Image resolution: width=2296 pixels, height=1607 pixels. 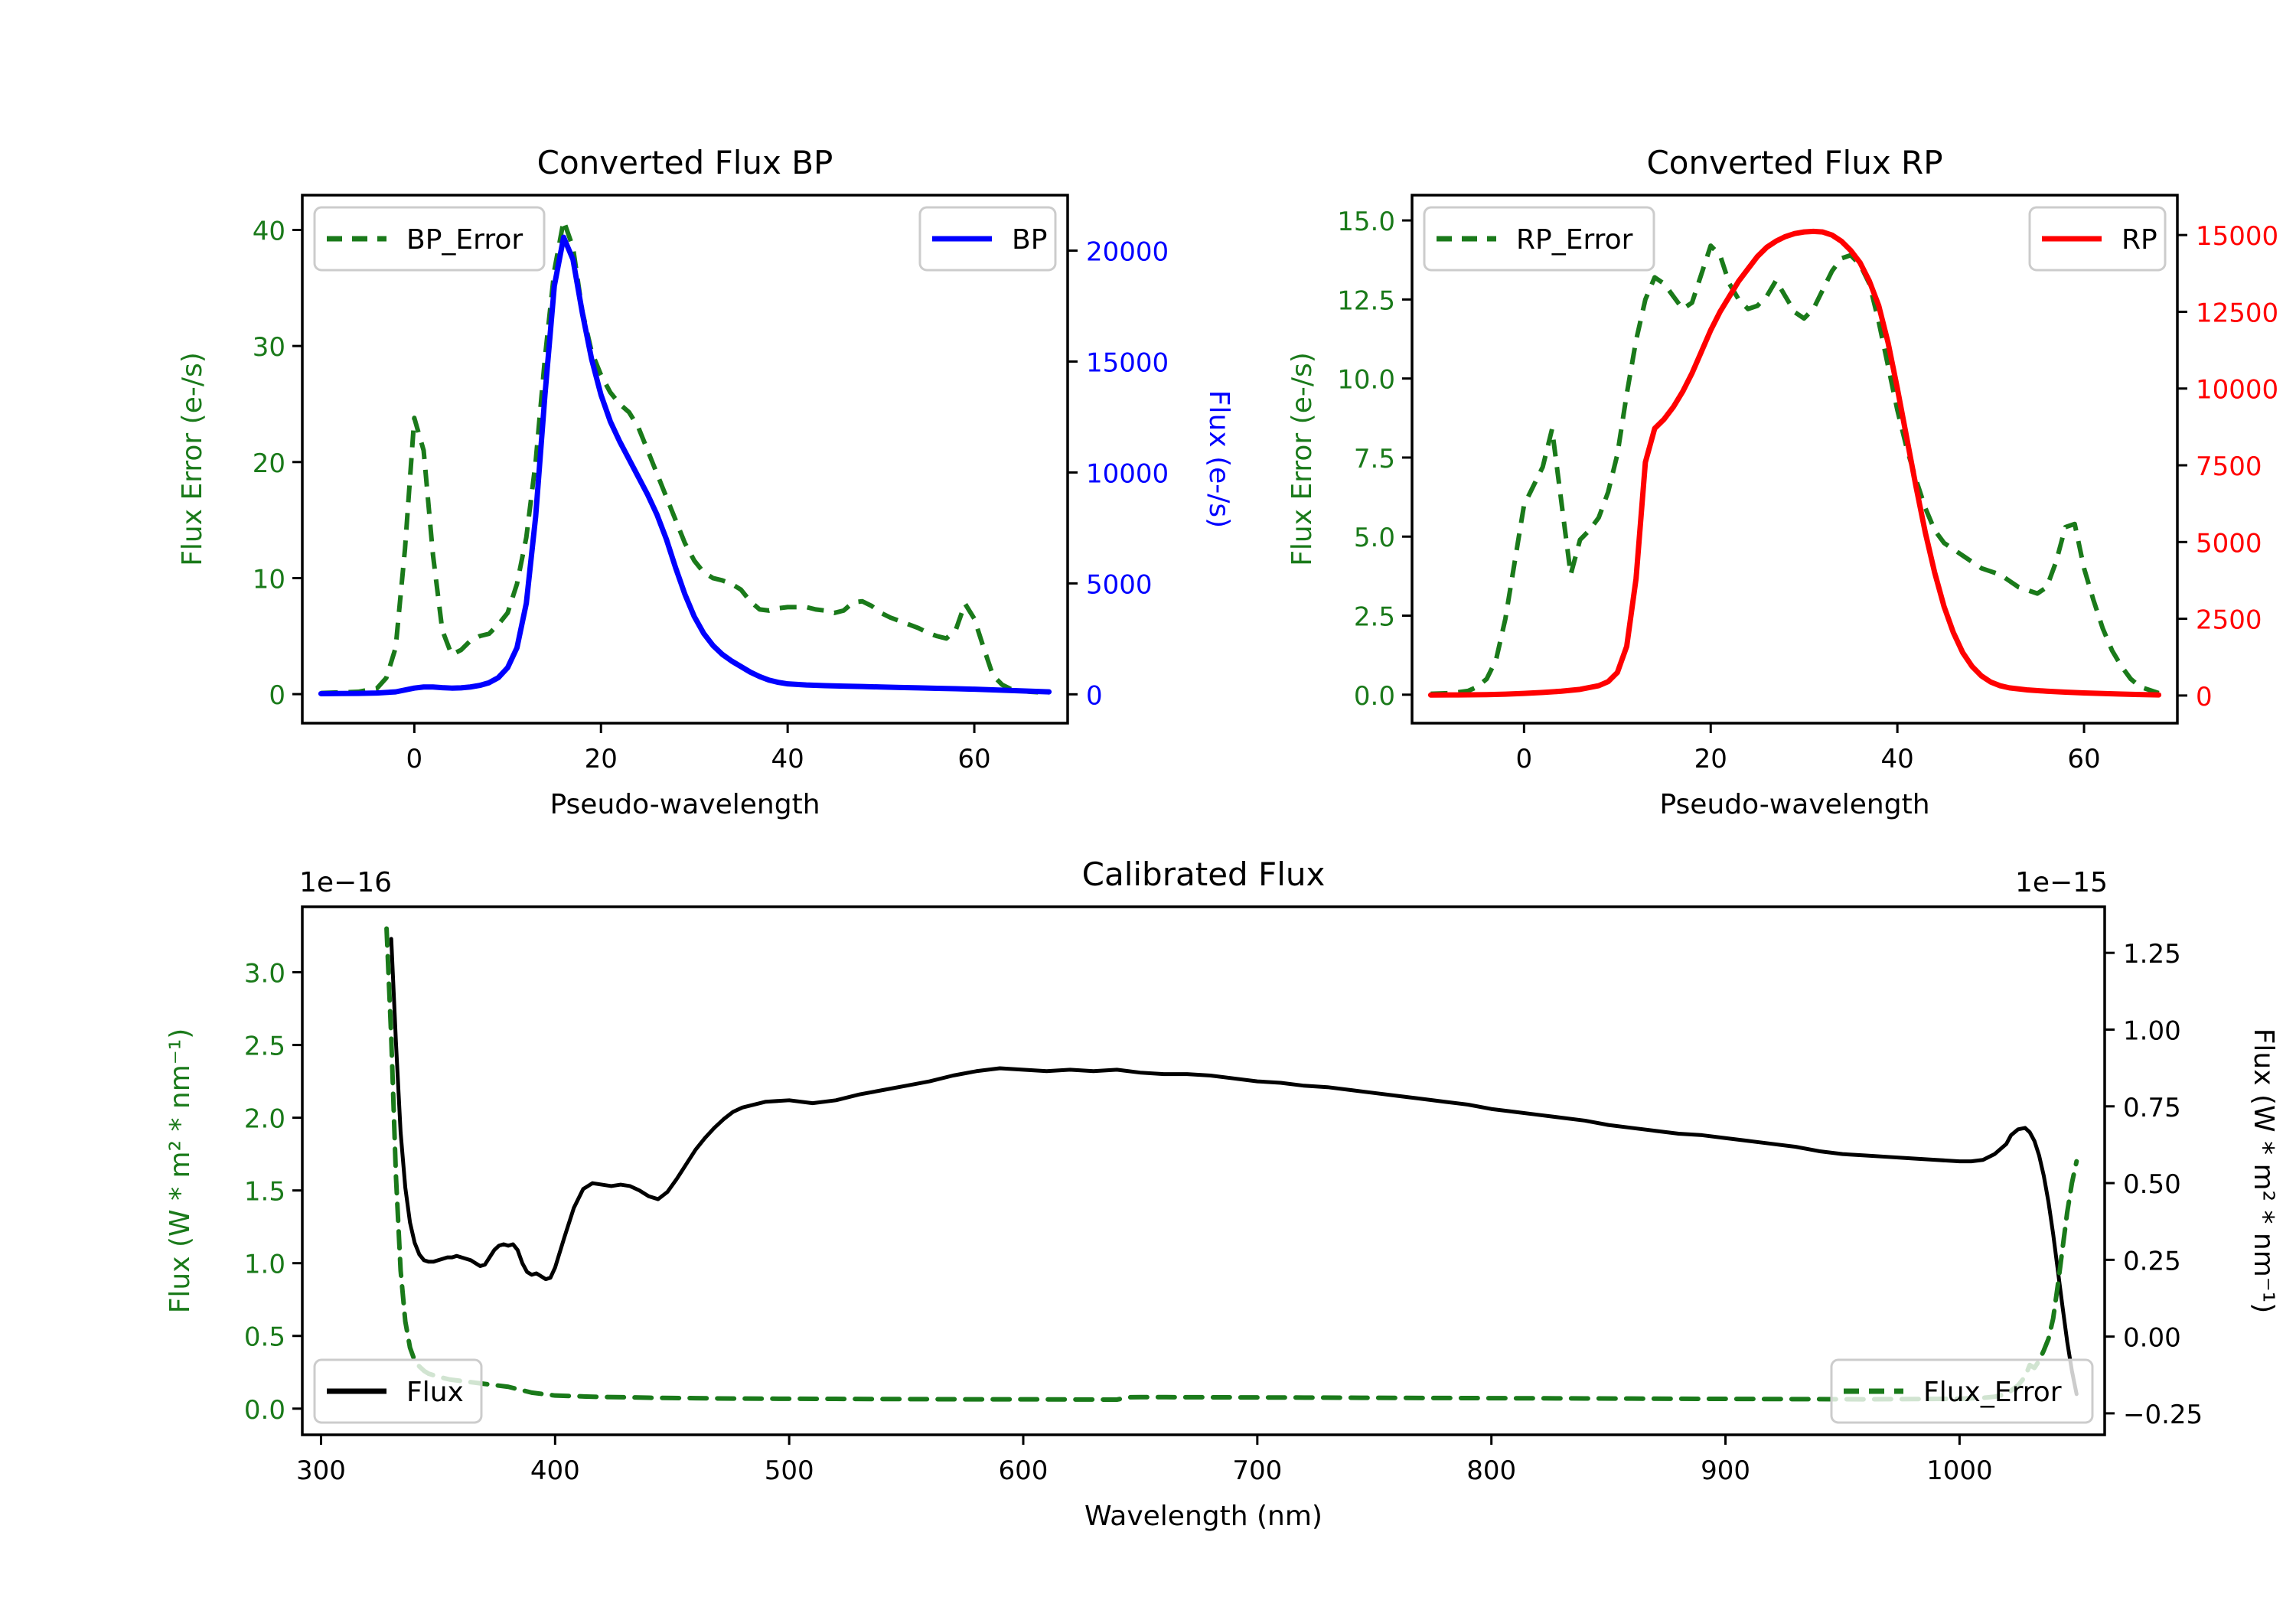 What do you see at coordinates (1374, 538) in the screenshot?
I see `ytick-label-left: 5.0` at bounding box center [1374, 538].